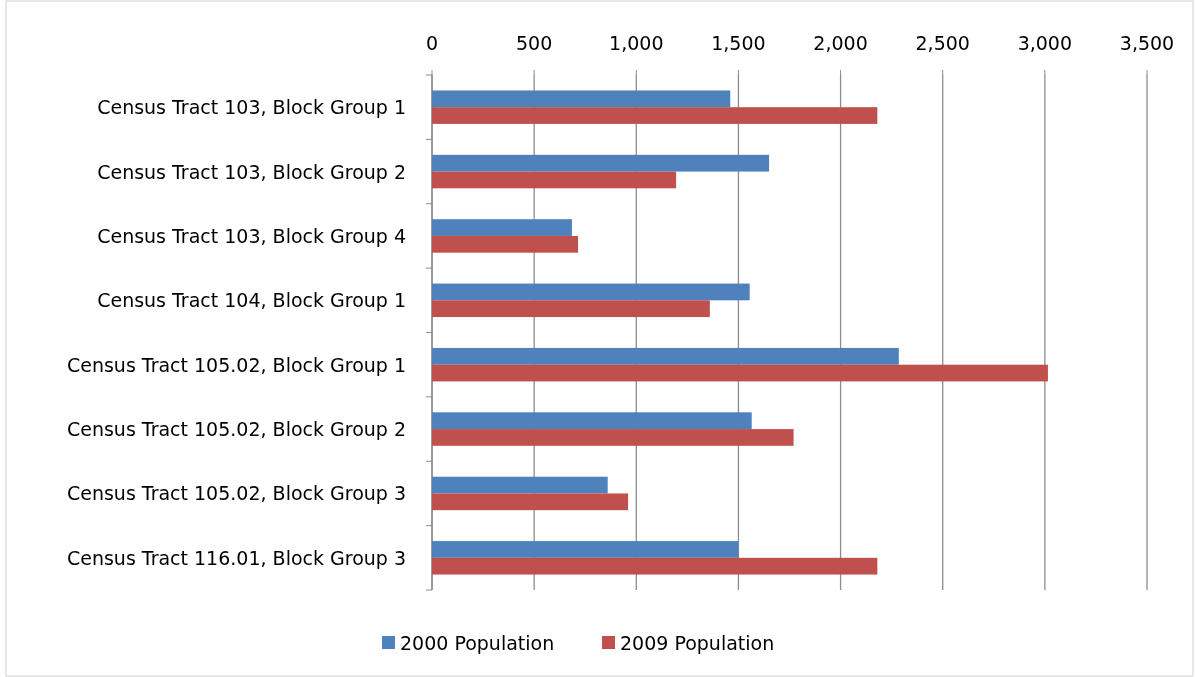 This screenshot has width=1195, height=677. Describe the element at coordinates (534, 43) in the screenshot. I see `x-tick-label: 500` at that location.